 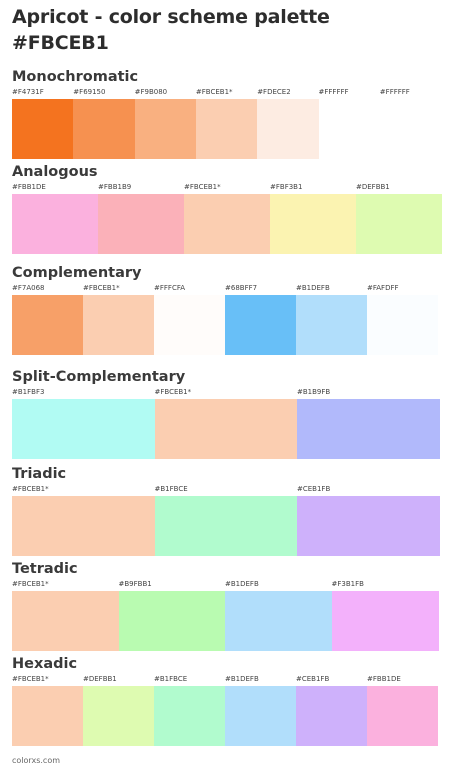 What do you see at coordinates (232, 30) in the screenshot?
I see `page-title: Apricot - color scheme palette #FBCEB1` at bounding box center [232, 30].